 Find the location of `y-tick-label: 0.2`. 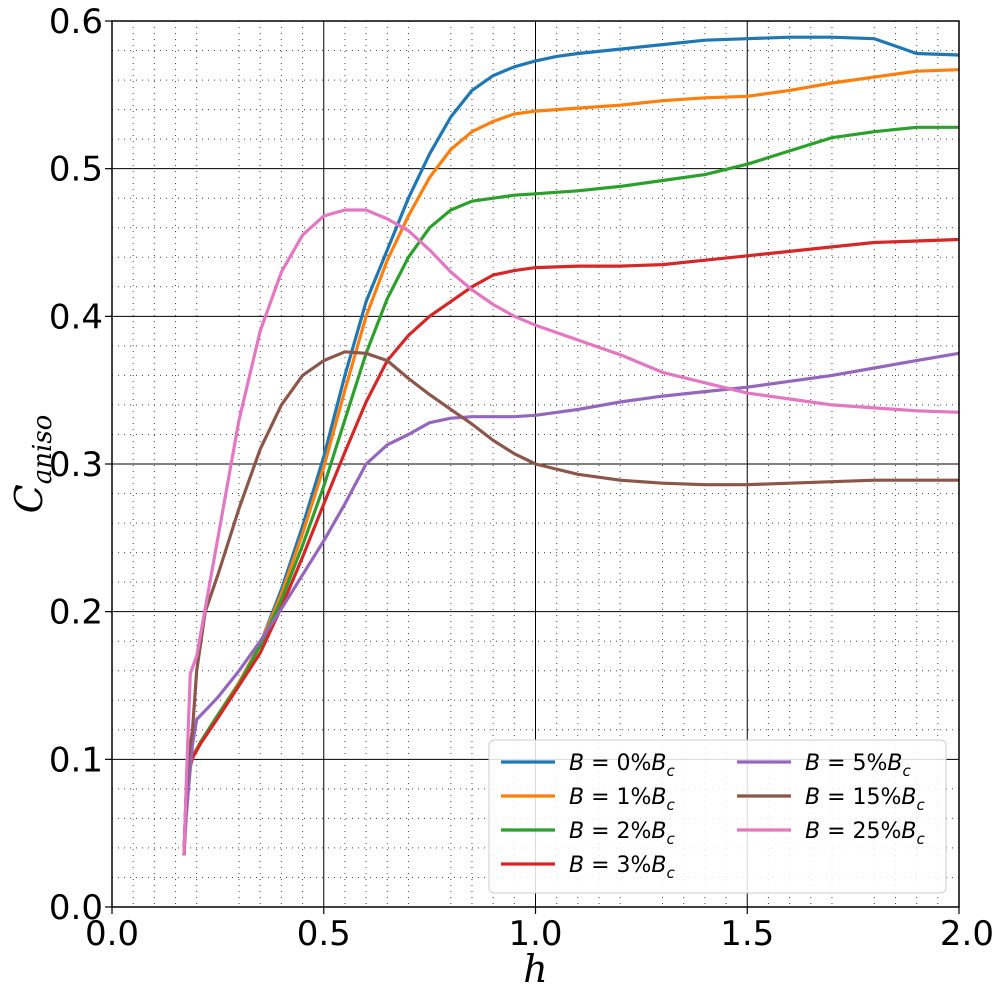

y-tick-label: 0.2 is located at coordinates (76, 613).